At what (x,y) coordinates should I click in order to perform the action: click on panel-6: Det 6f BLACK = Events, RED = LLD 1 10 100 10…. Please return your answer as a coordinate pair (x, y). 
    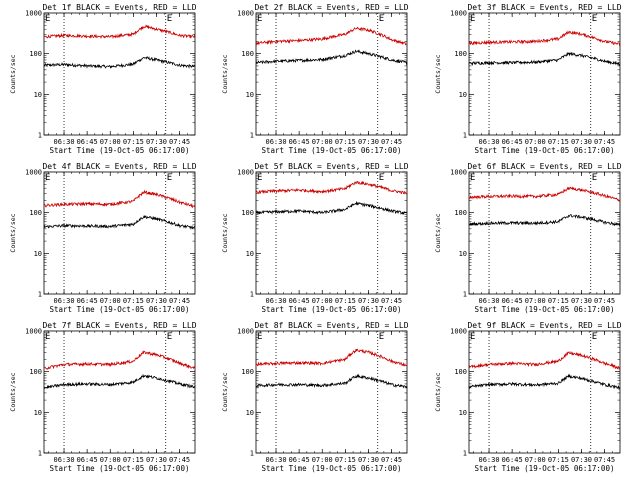
    Looking at the image, I should click on (528, 238).